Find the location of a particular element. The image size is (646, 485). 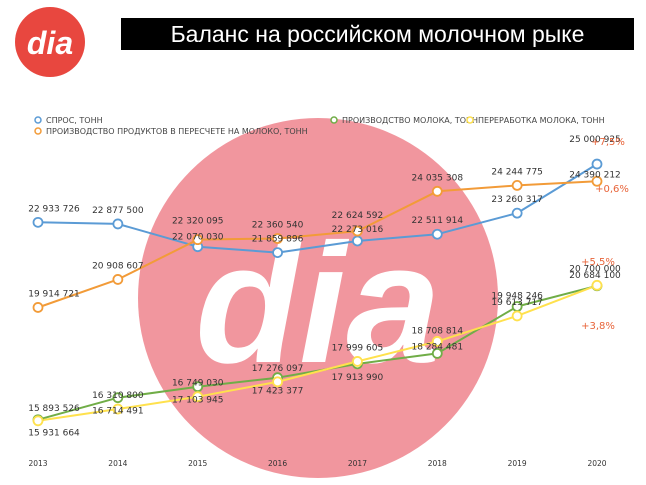

x-tick-label: 2018 is located at coordinates (437, 463).